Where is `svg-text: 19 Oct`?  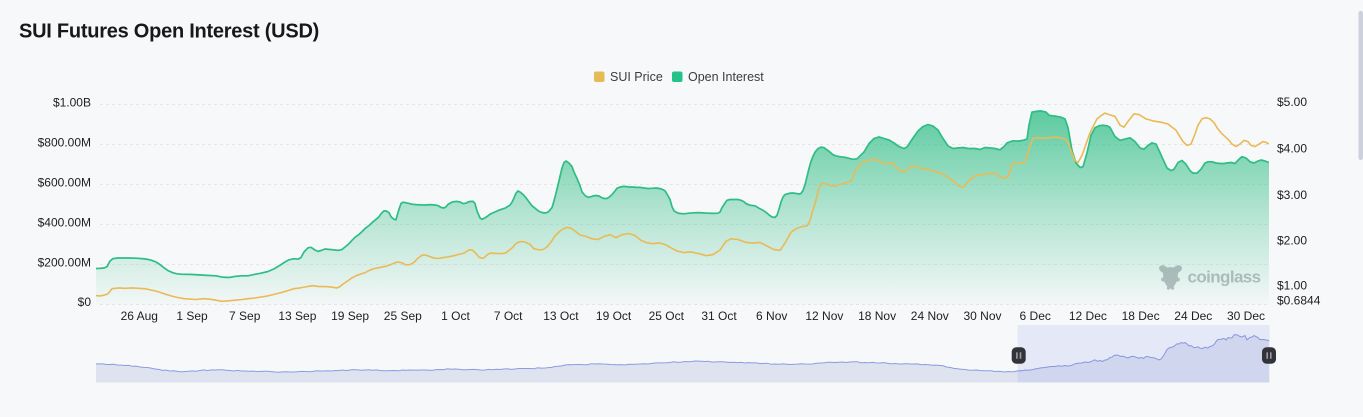 svg-text: 19 Oct is located at coordinates (614, 316).